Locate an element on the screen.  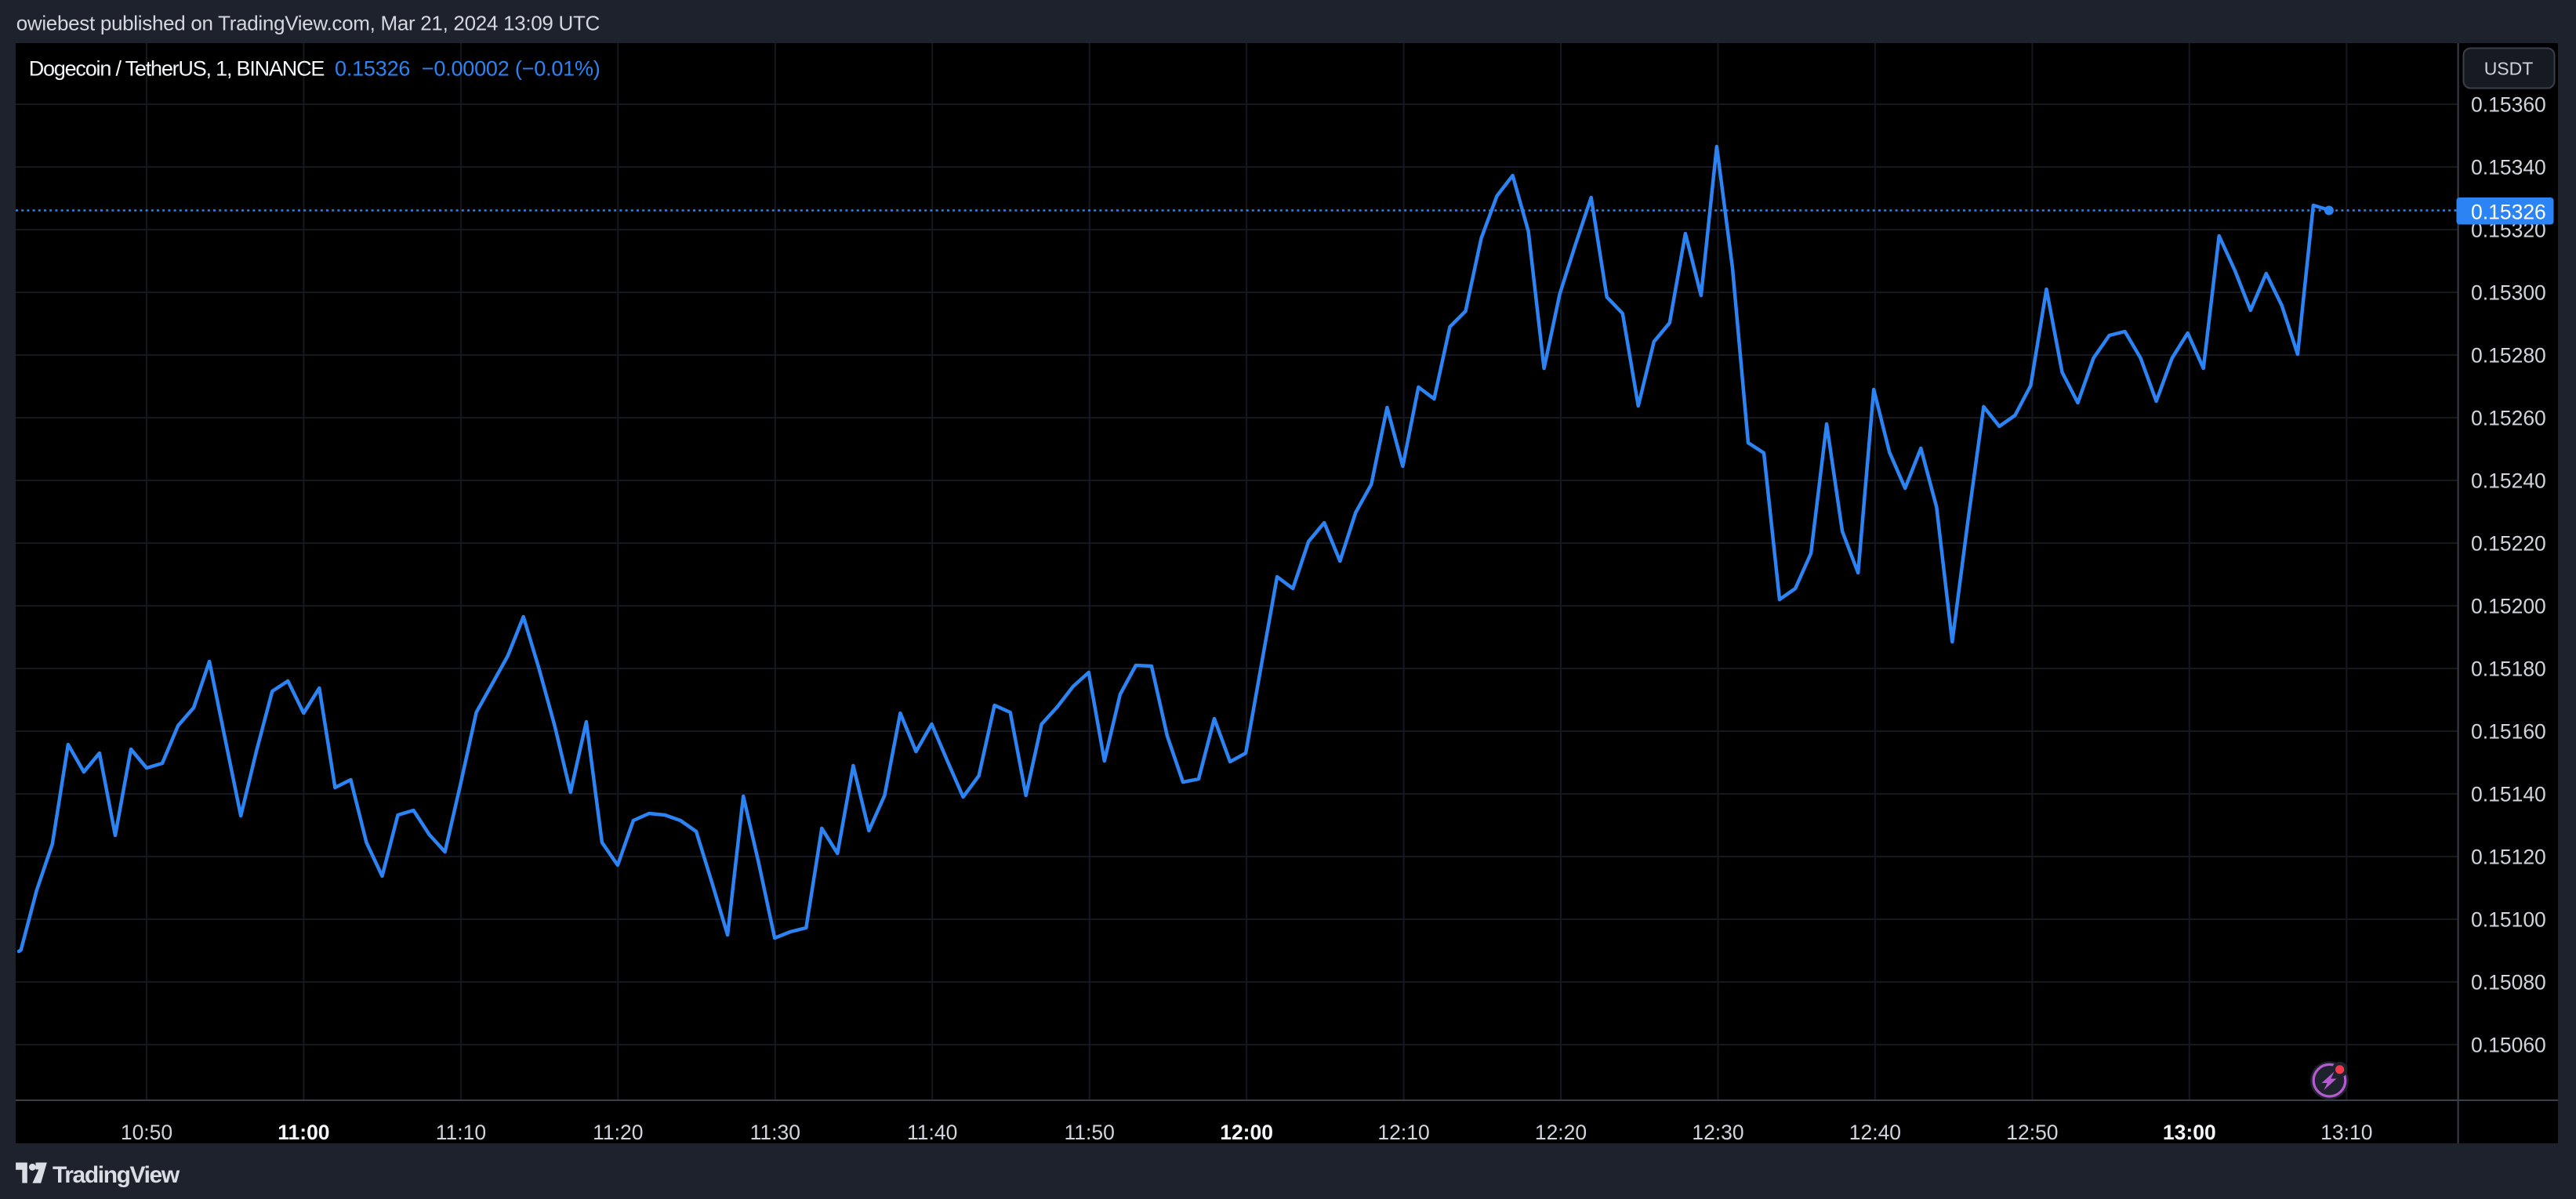
svg-text: 0.15120 is located at coordinates (2508, 857).